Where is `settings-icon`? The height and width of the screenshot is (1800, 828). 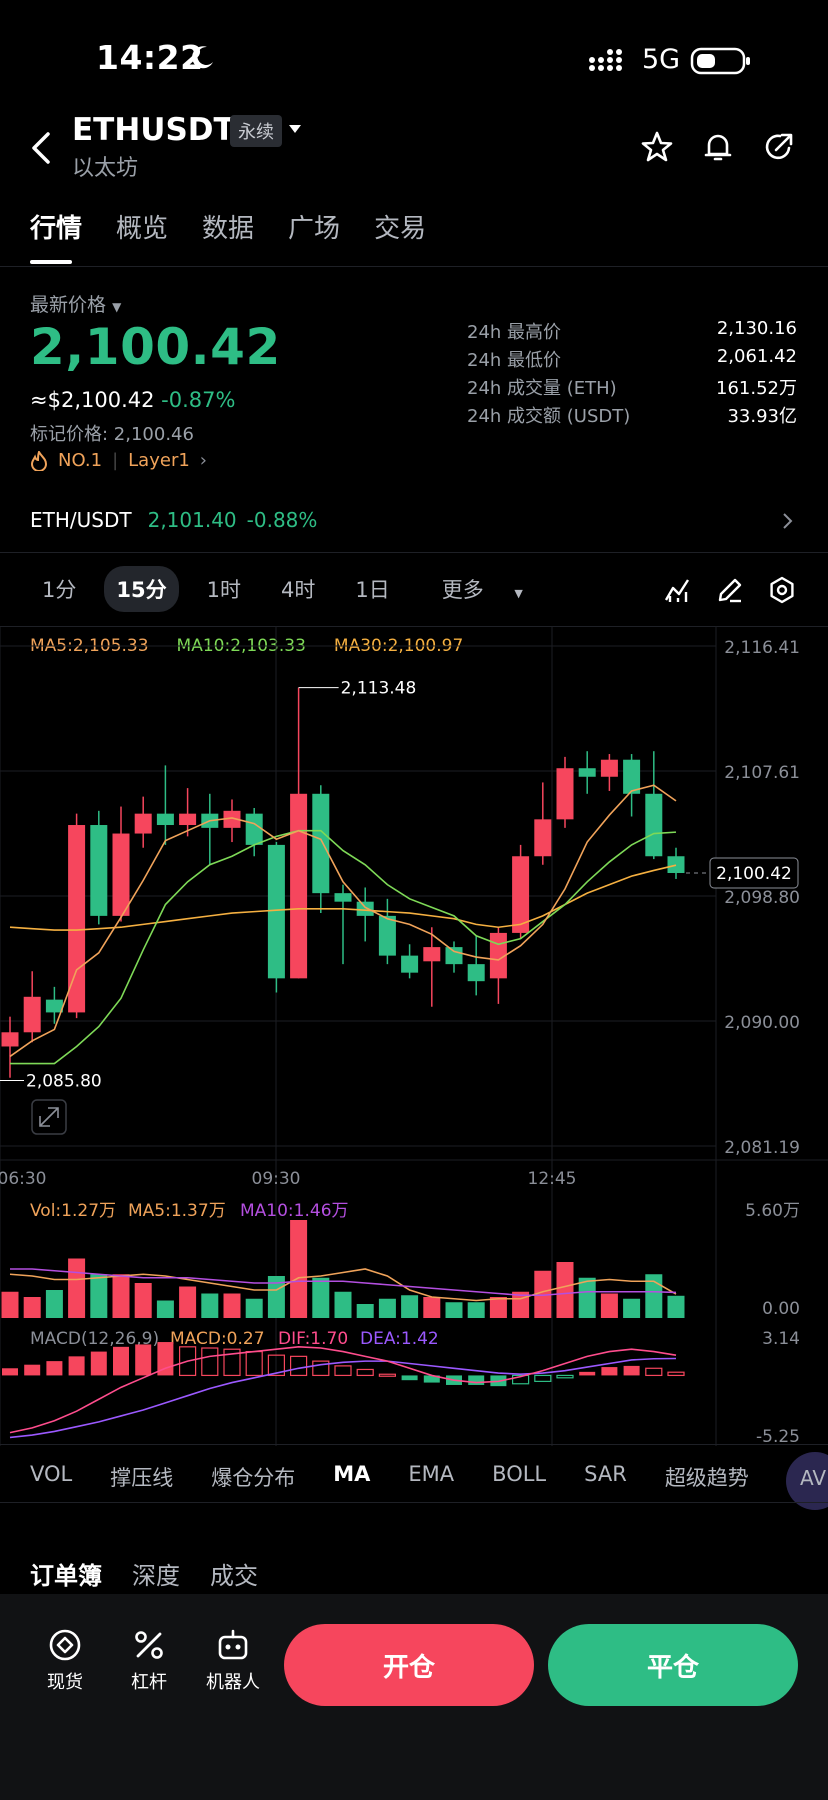
settings-icon is located at coordinates (782, 590).